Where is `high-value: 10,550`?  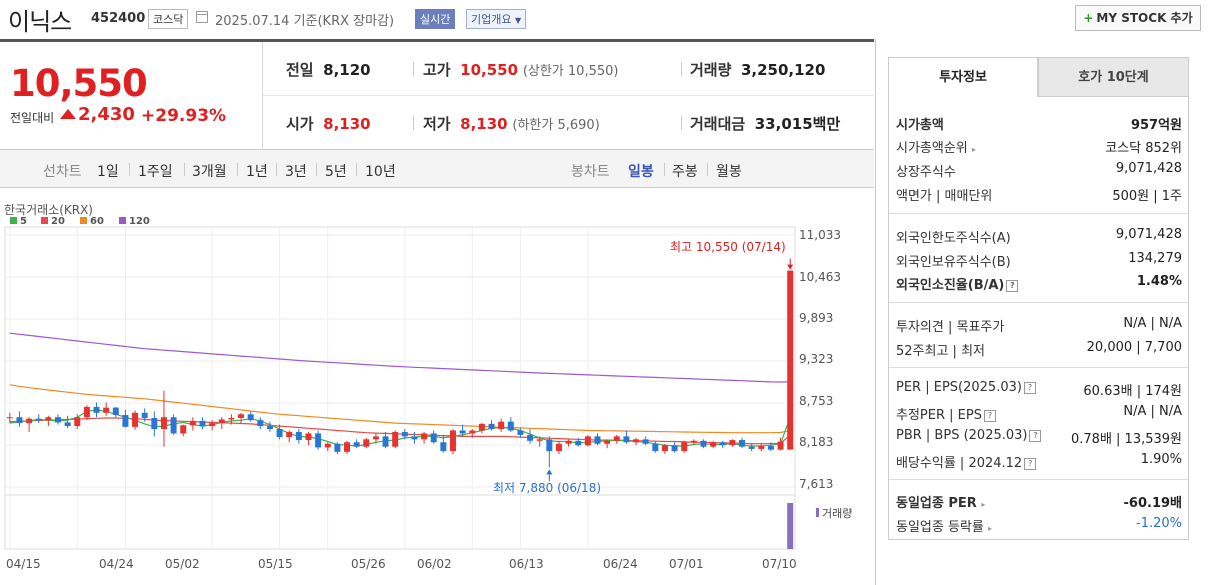
high-value: 10,550 is located at coordinates (489, 70).